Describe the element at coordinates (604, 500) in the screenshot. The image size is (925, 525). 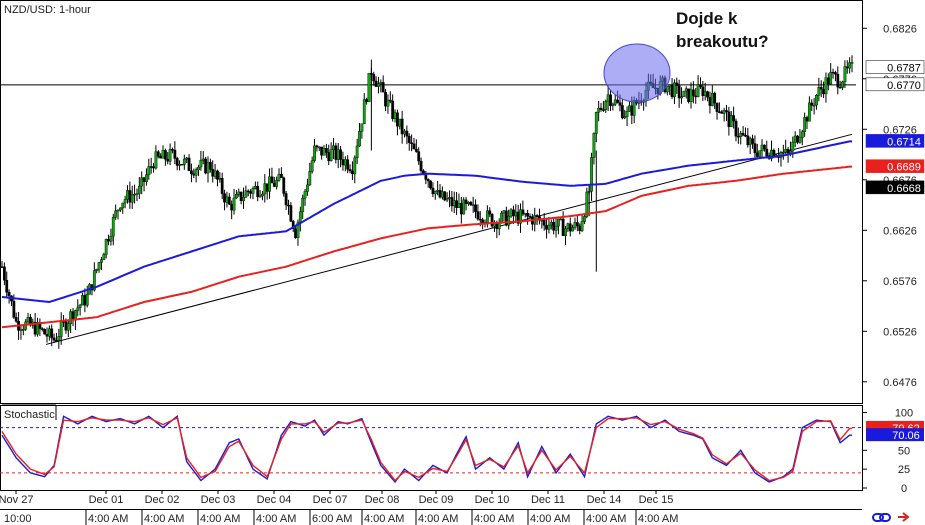
I see `x-axis-date-label: Dec 14` at that location.